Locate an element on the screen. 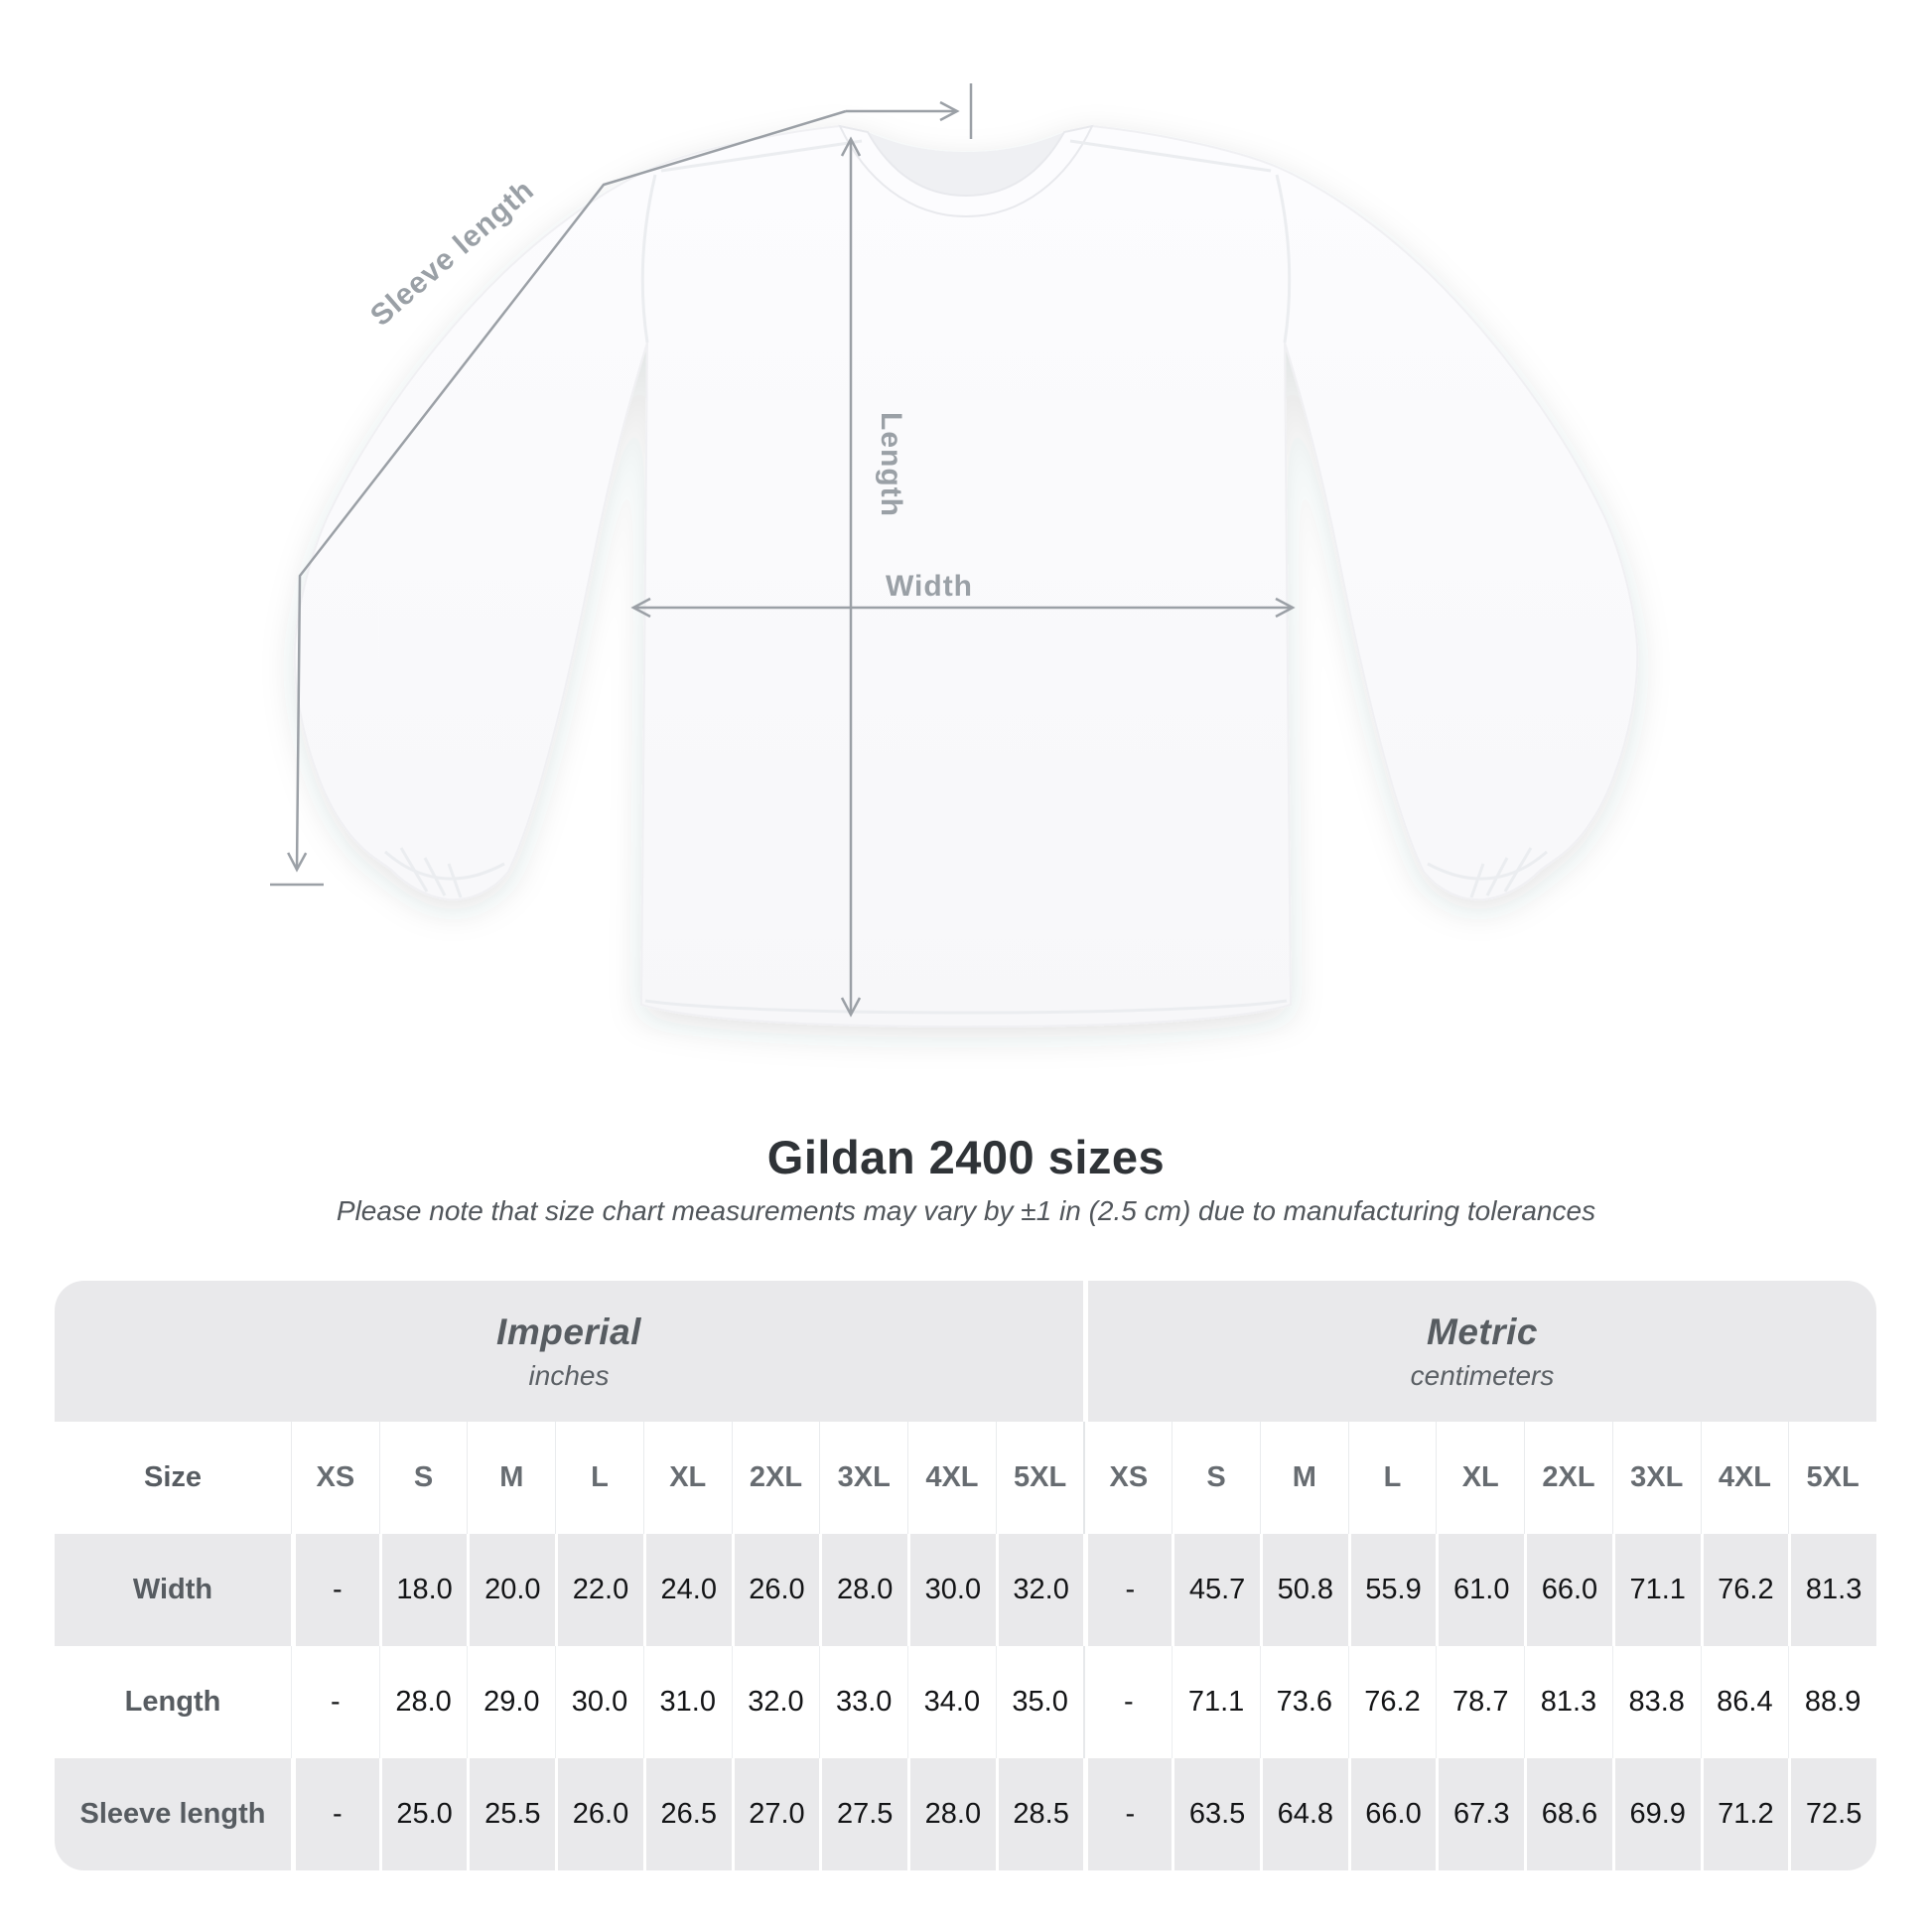 The height and width of the screenshot is (1932, 1932). table-cell: 28.5 is located at coordinates (1040, 1814).